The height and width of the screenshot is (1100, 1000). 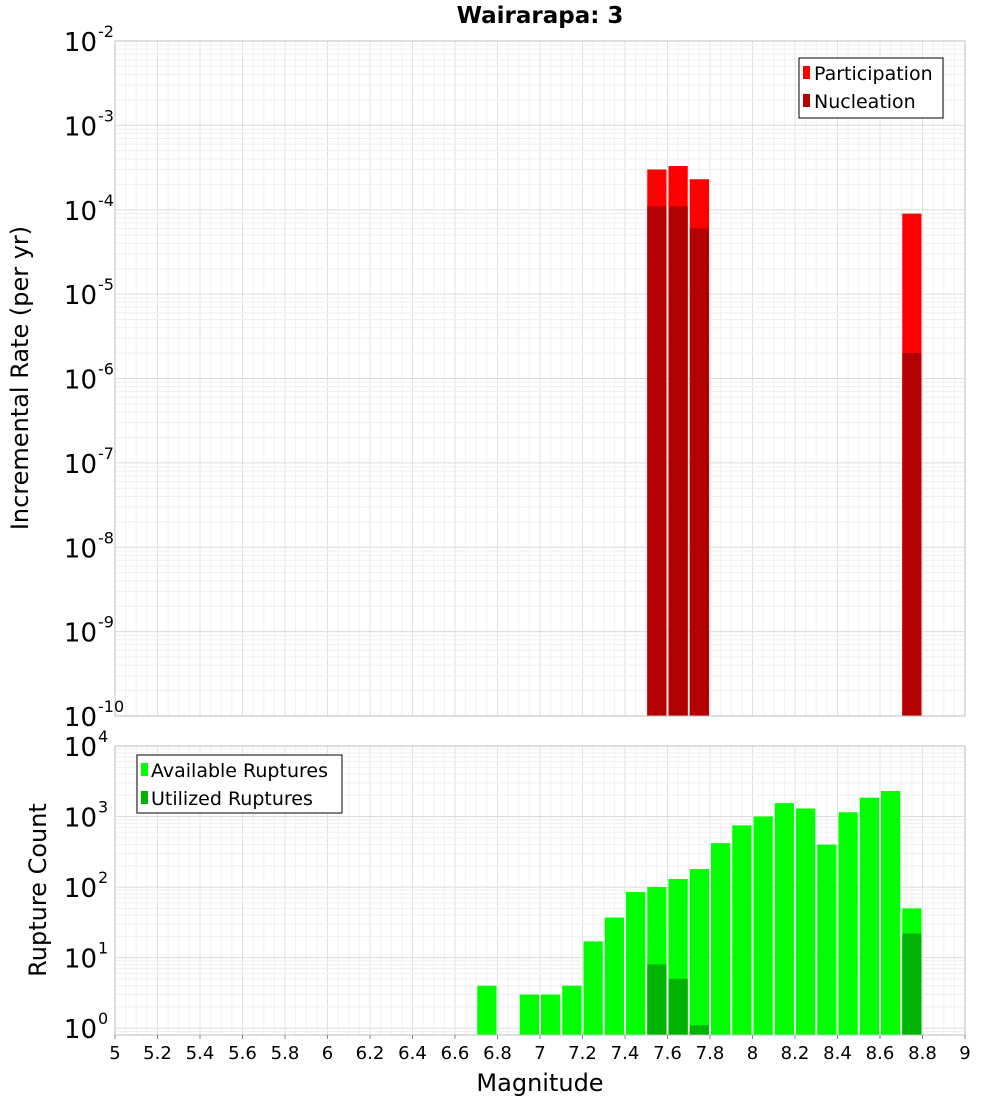 I want to click on y-tick-label: 10 0, so click(x=86, y=1027).